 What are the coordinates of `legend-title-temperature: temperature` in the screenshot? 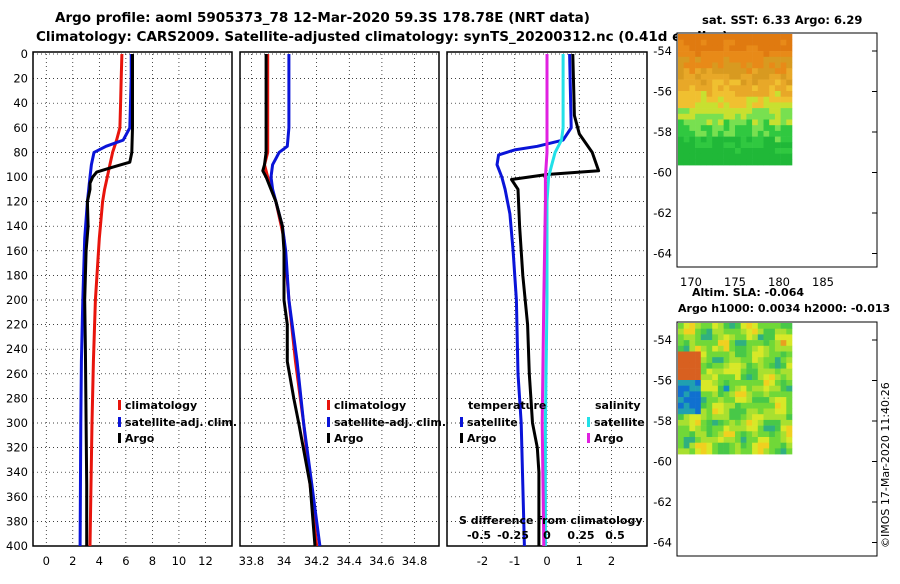 It's located at (507, 405).